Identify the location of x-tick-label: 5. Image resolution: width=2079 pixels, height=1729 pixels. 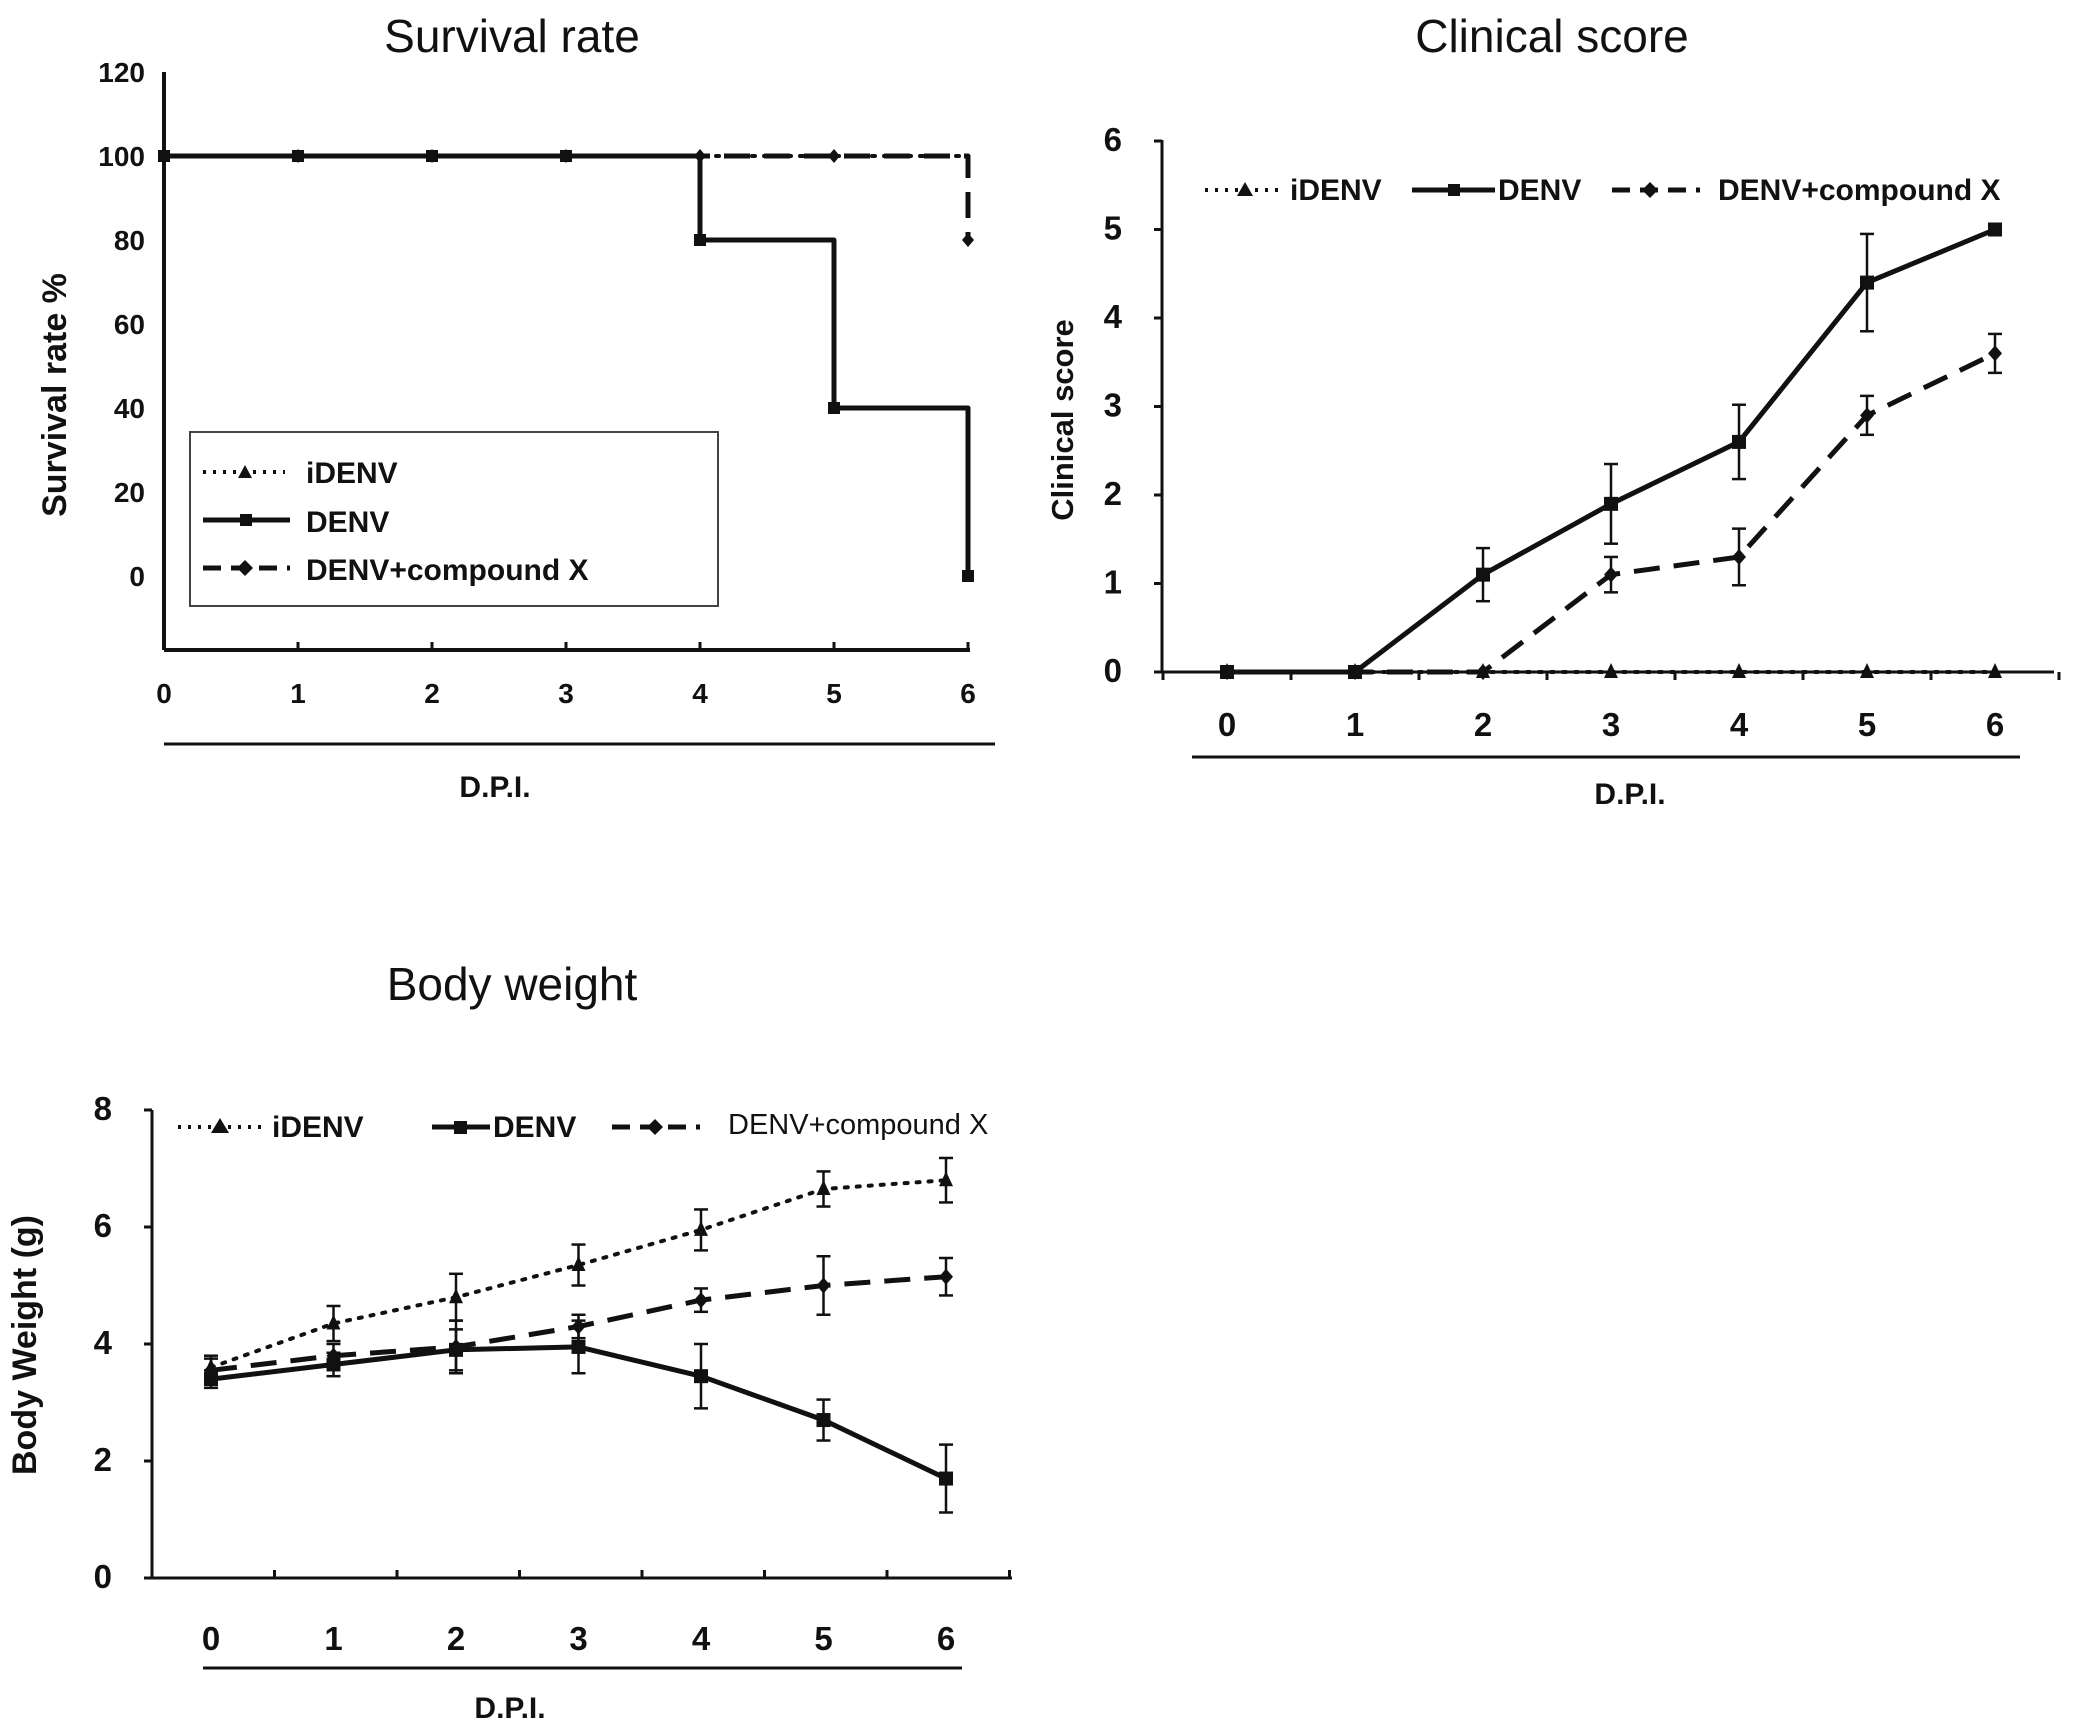
(834, 693).